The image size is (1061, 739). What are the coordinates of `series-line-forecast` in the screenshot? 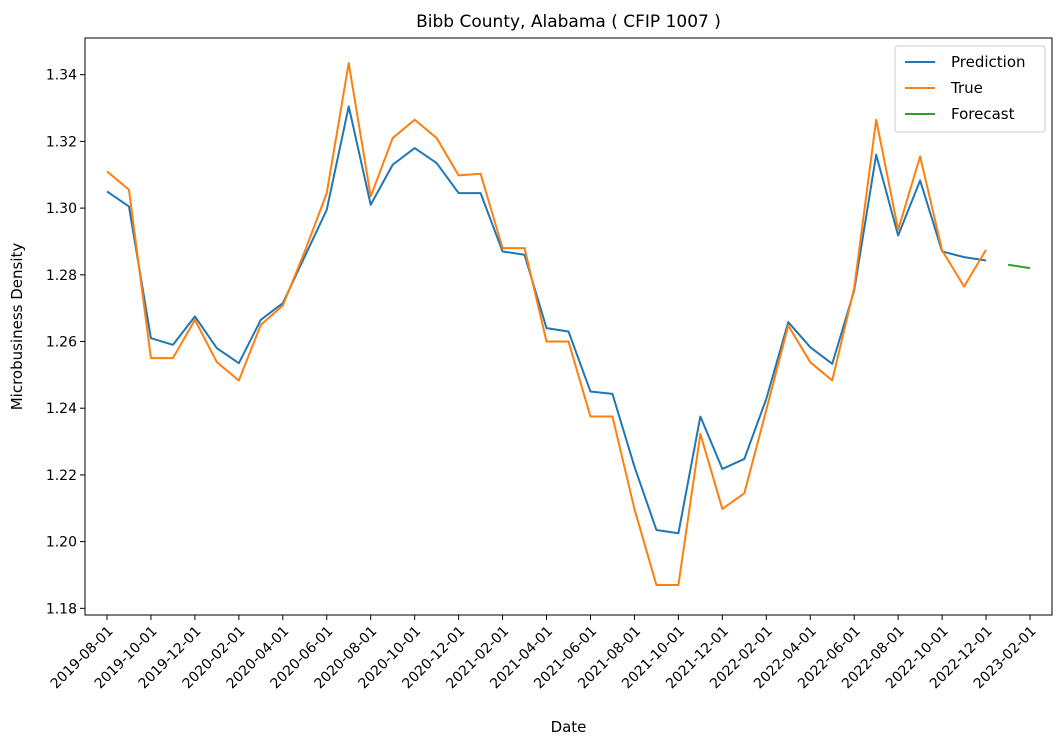 It's located at (1019, 266).